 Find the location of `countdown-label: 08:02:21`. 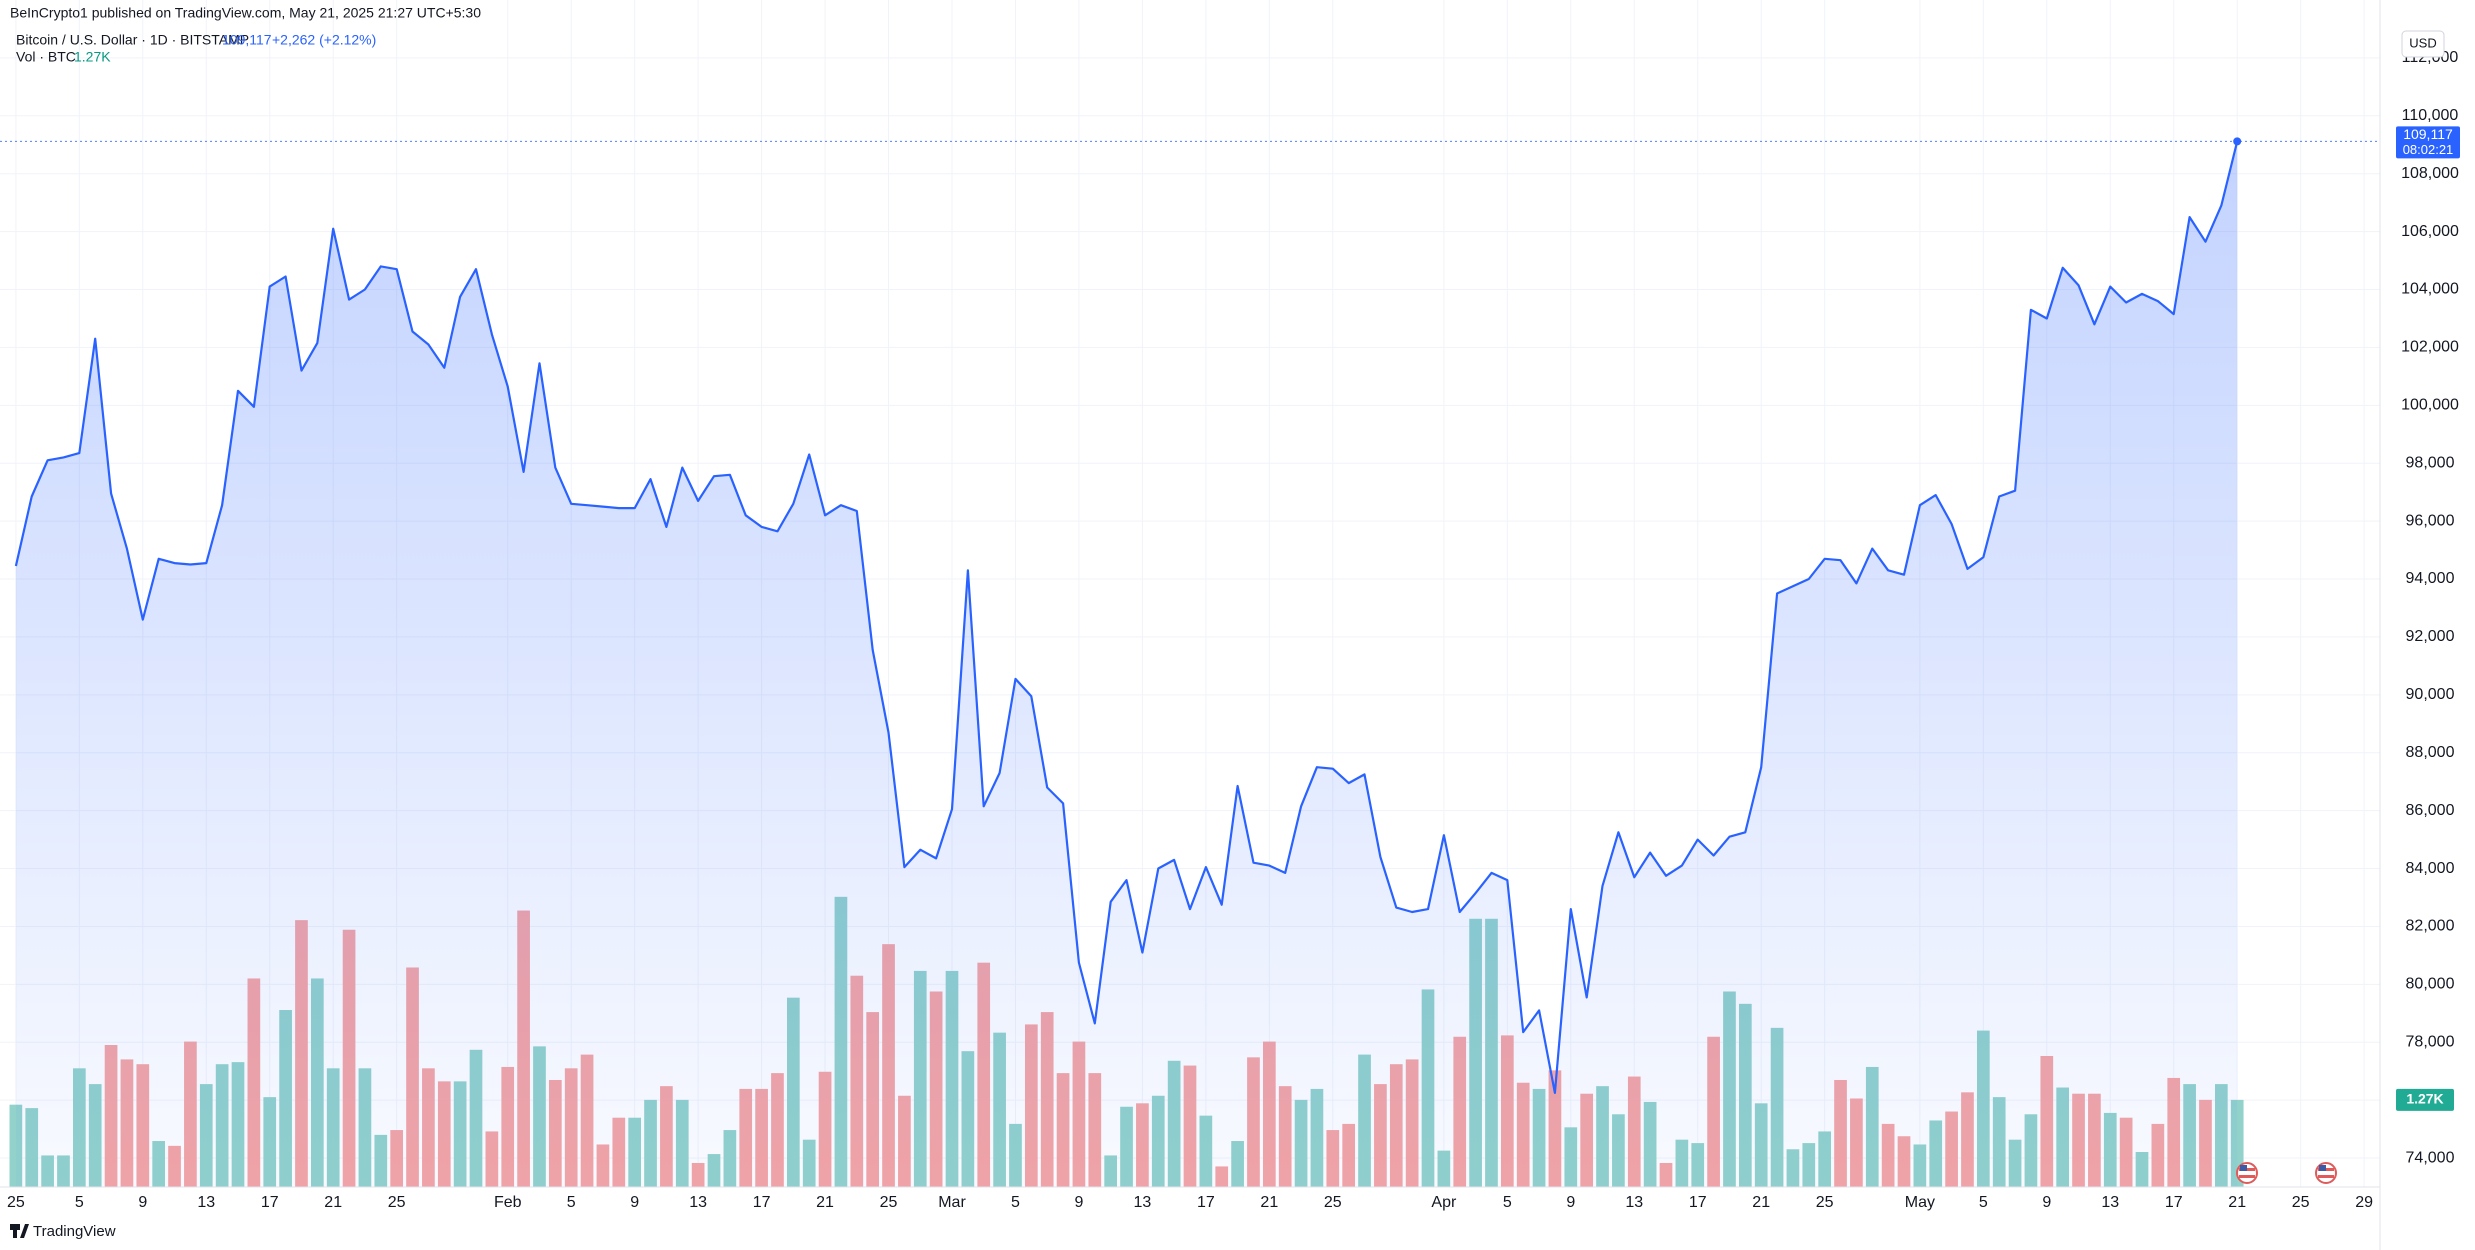

countdown-label: 08:02:21 is located at coordinates (2428, 149).